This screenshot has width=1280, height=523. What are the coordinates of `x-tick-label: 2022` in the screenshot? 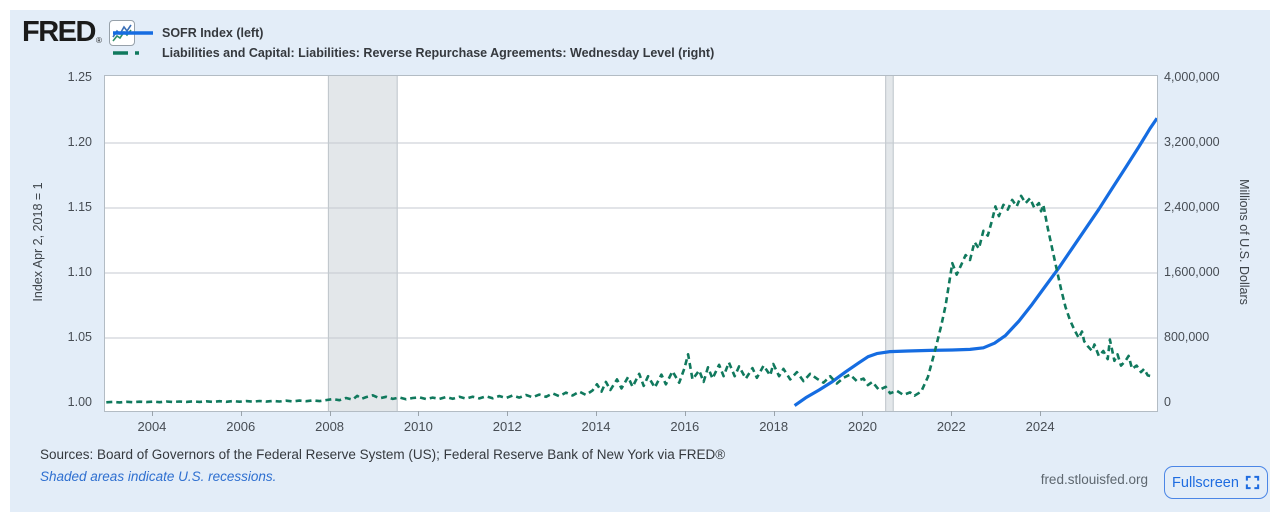 It's located at (951, 426).